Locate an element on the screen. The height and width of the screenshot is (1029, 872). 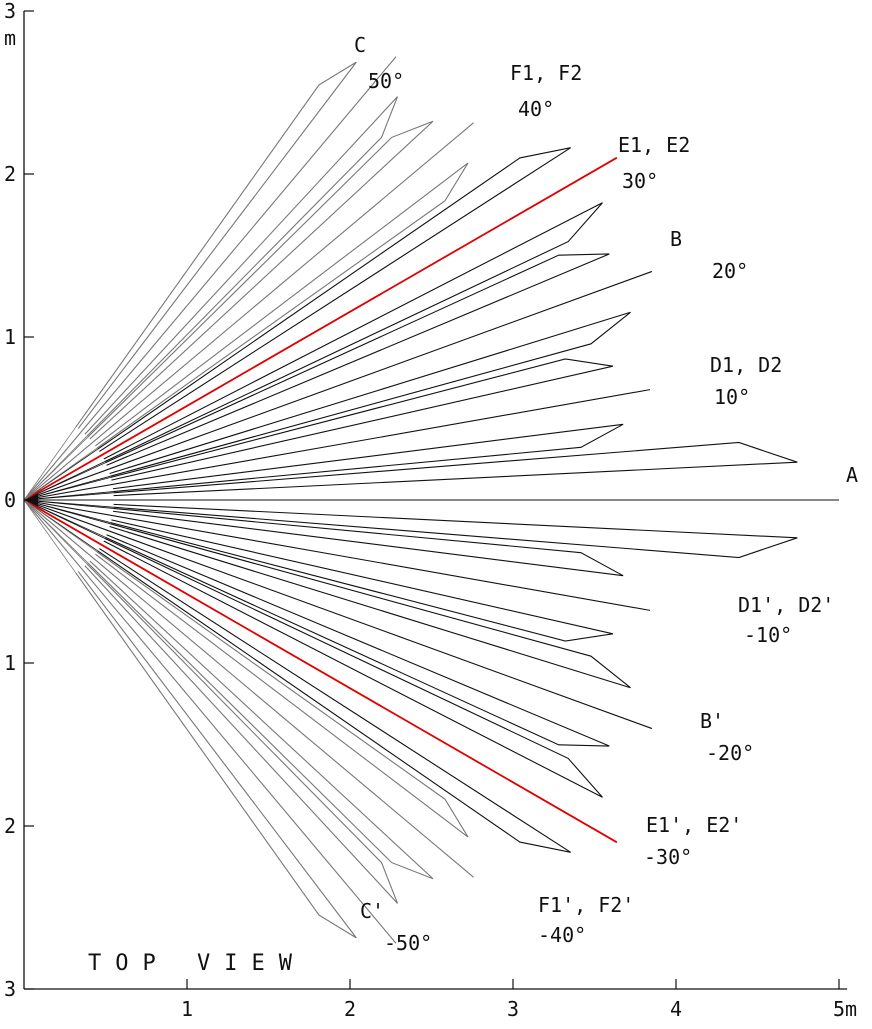
beam-wedge-9-b is located at coordinates (282, 694).